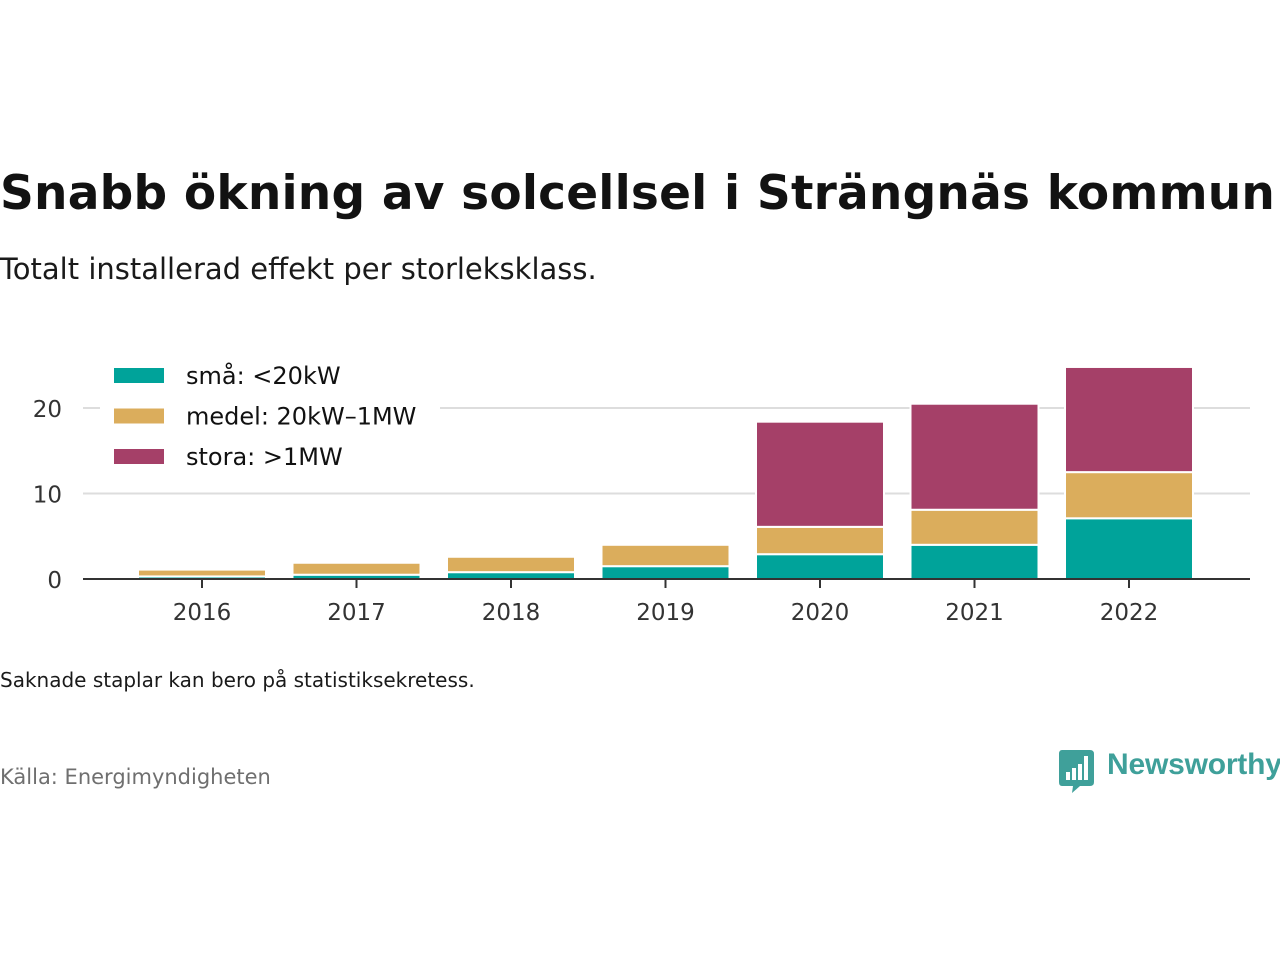  What do you see at coordinates (1193, 764) in the screenshot?
I see `logo-text: Newsworthy` at bounding box center [1193, 764].